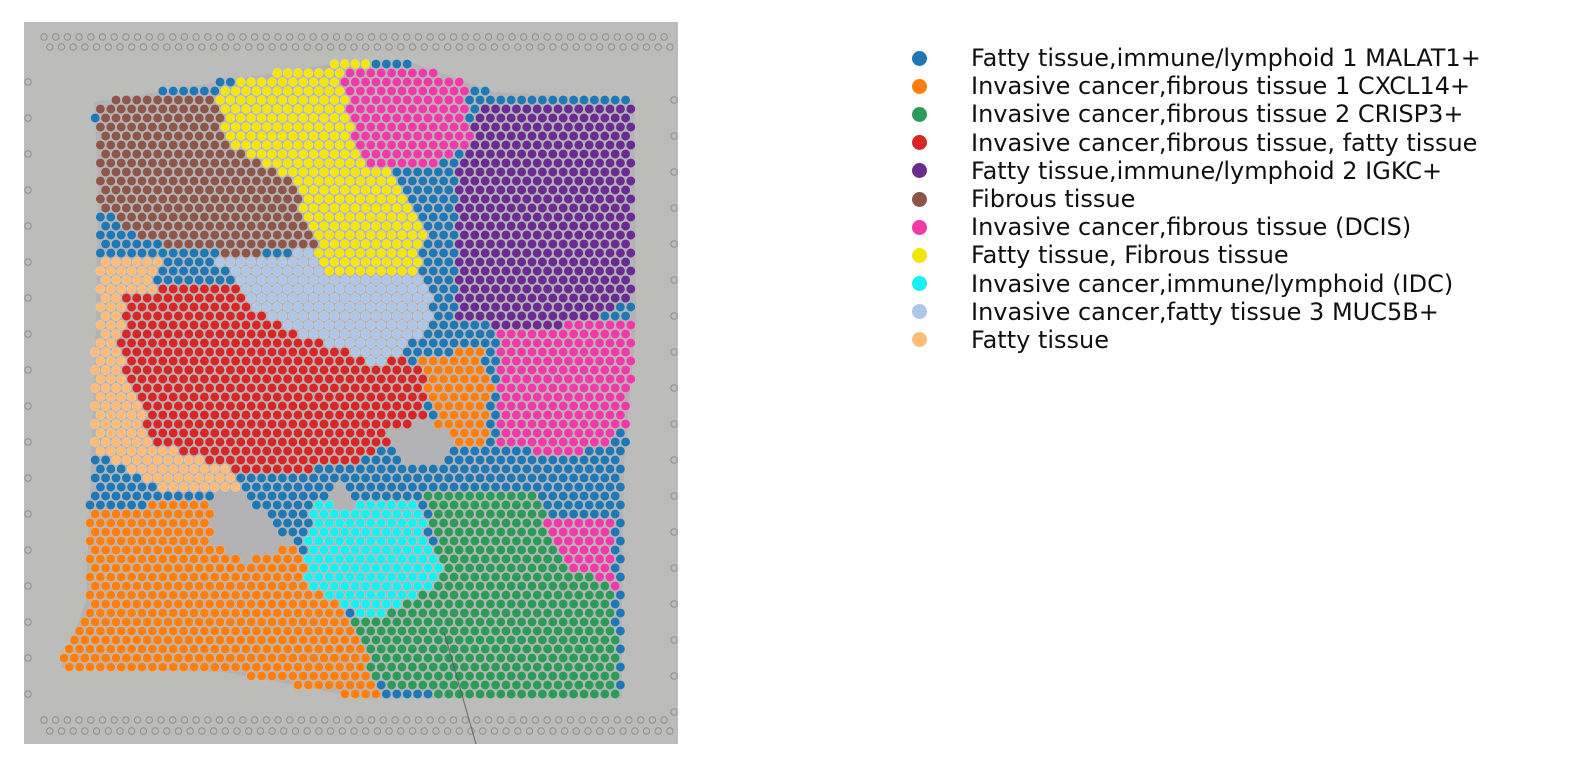 The height and width of the screenshot is (772, 1576). Describe the element at coordinates (1130, 255) in the screenshot. I see `legend-label: Fatty tissue, Fibrous tissue` at that location.